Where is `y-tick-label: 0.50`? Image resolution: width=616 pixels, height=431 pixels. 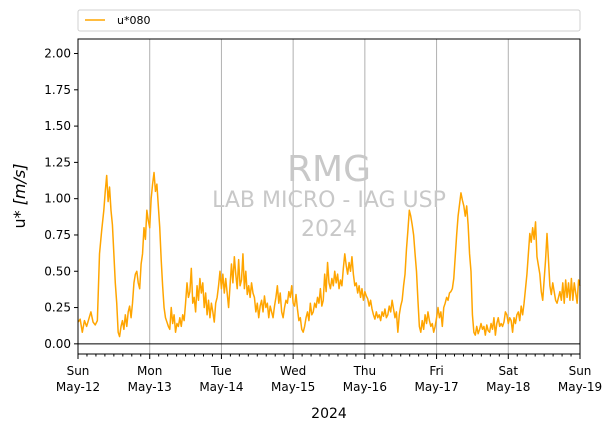 y-tick-label: 0.50 is located at coordinates (57, 271).